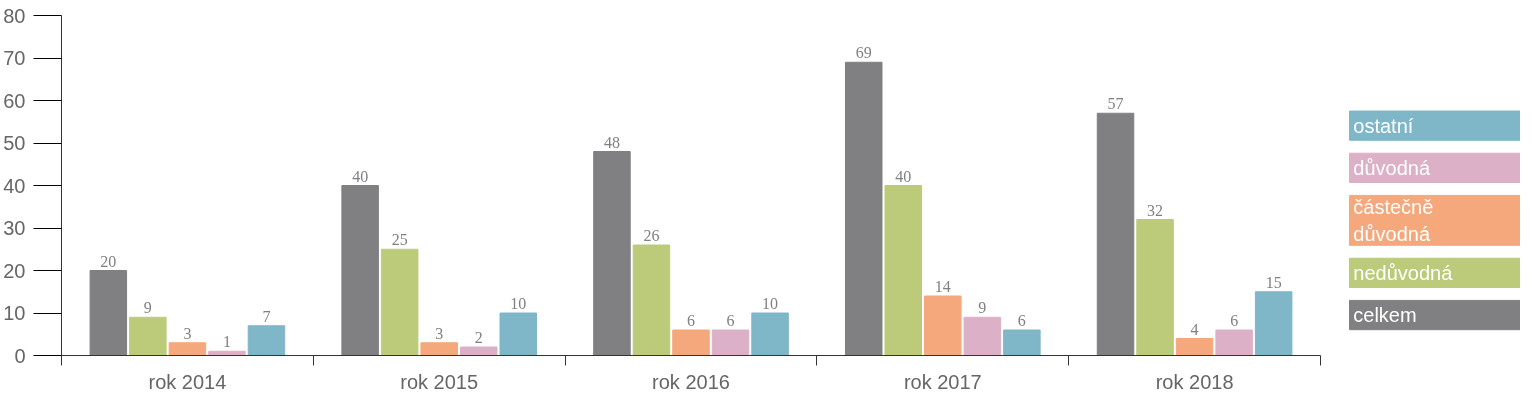 The width and height of the screenshot is (1533, 400). Describe the element at coordinates (266, 316) in the screenshot. I see `data-label: 7` at that location.